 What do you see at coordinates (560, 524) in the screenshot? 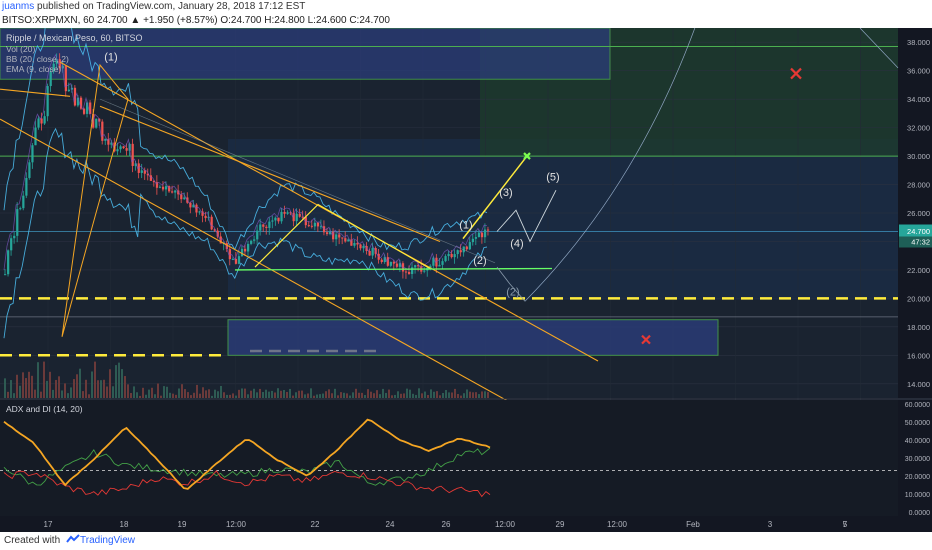
I see `time-tick-label: 29` at bounding box center [560, 524].